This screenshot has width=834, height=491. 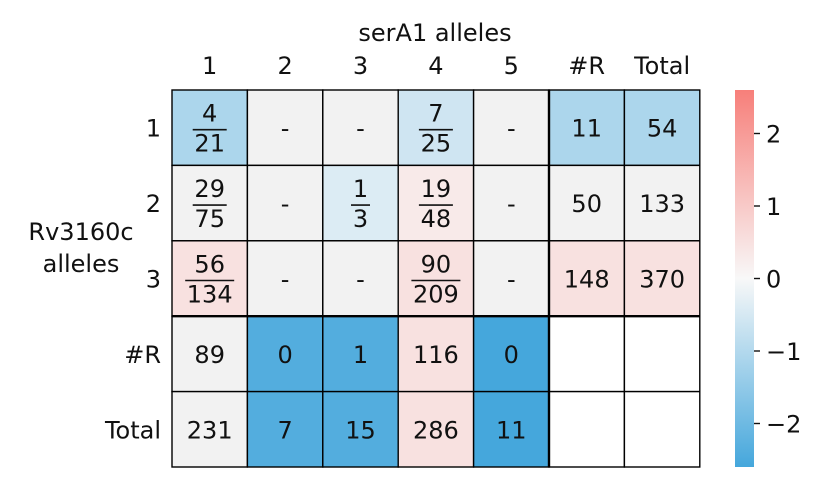 I want to click on cell-value: 133, so click(x=662, y=204).